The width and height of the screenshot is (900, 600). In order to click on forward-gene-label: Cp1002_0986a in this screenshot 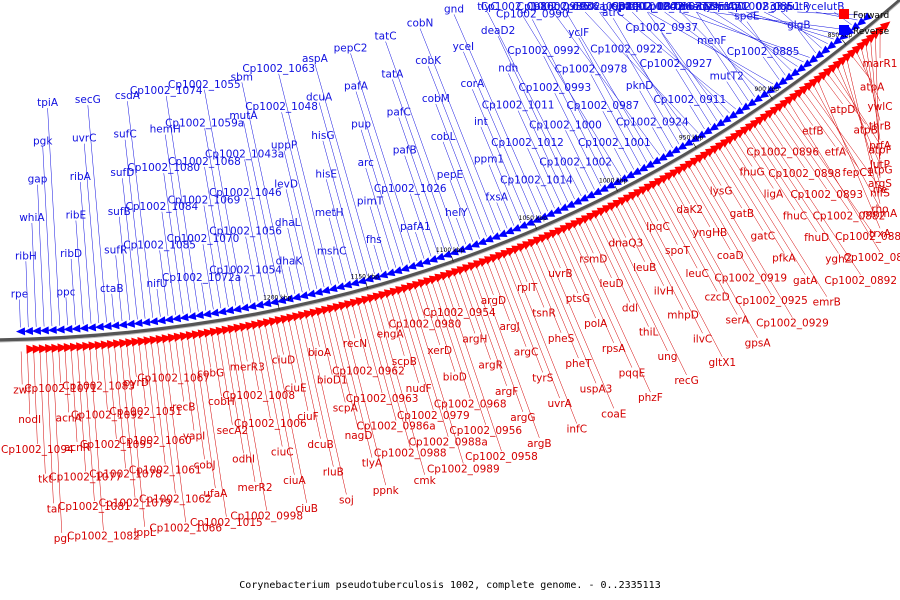, I will do `click(396, 426)`.